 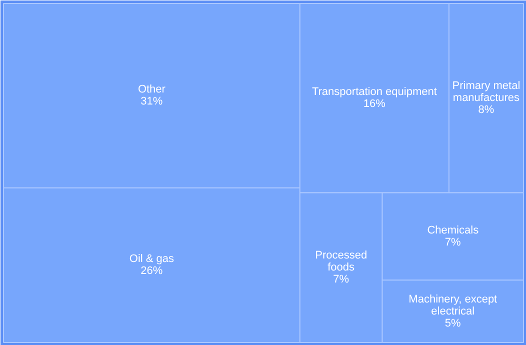 I want to click on data-label: 5%, so click(x=453, y=323).